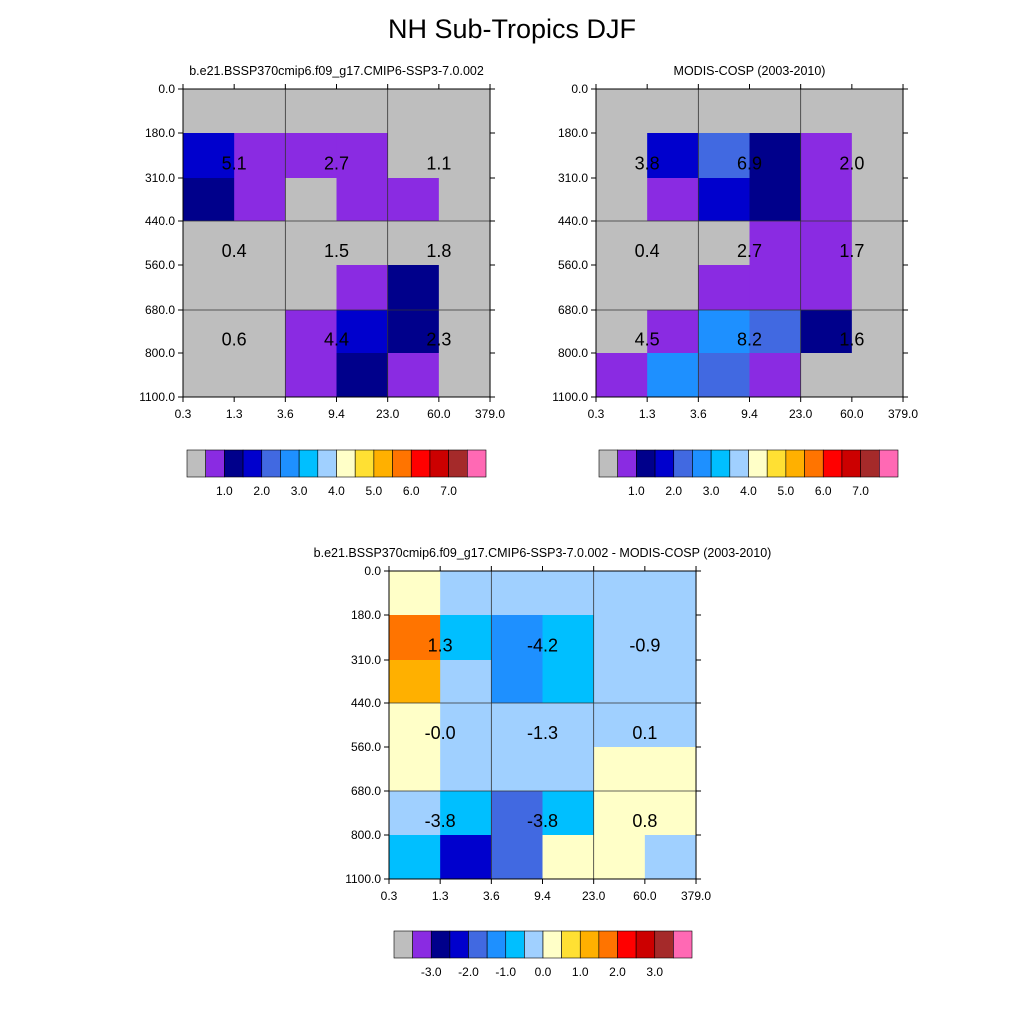 Image resolution: width=1024 pixels, height=1024 pixels. I want to click on y-tick-label: 0.0, so click(579, 89).